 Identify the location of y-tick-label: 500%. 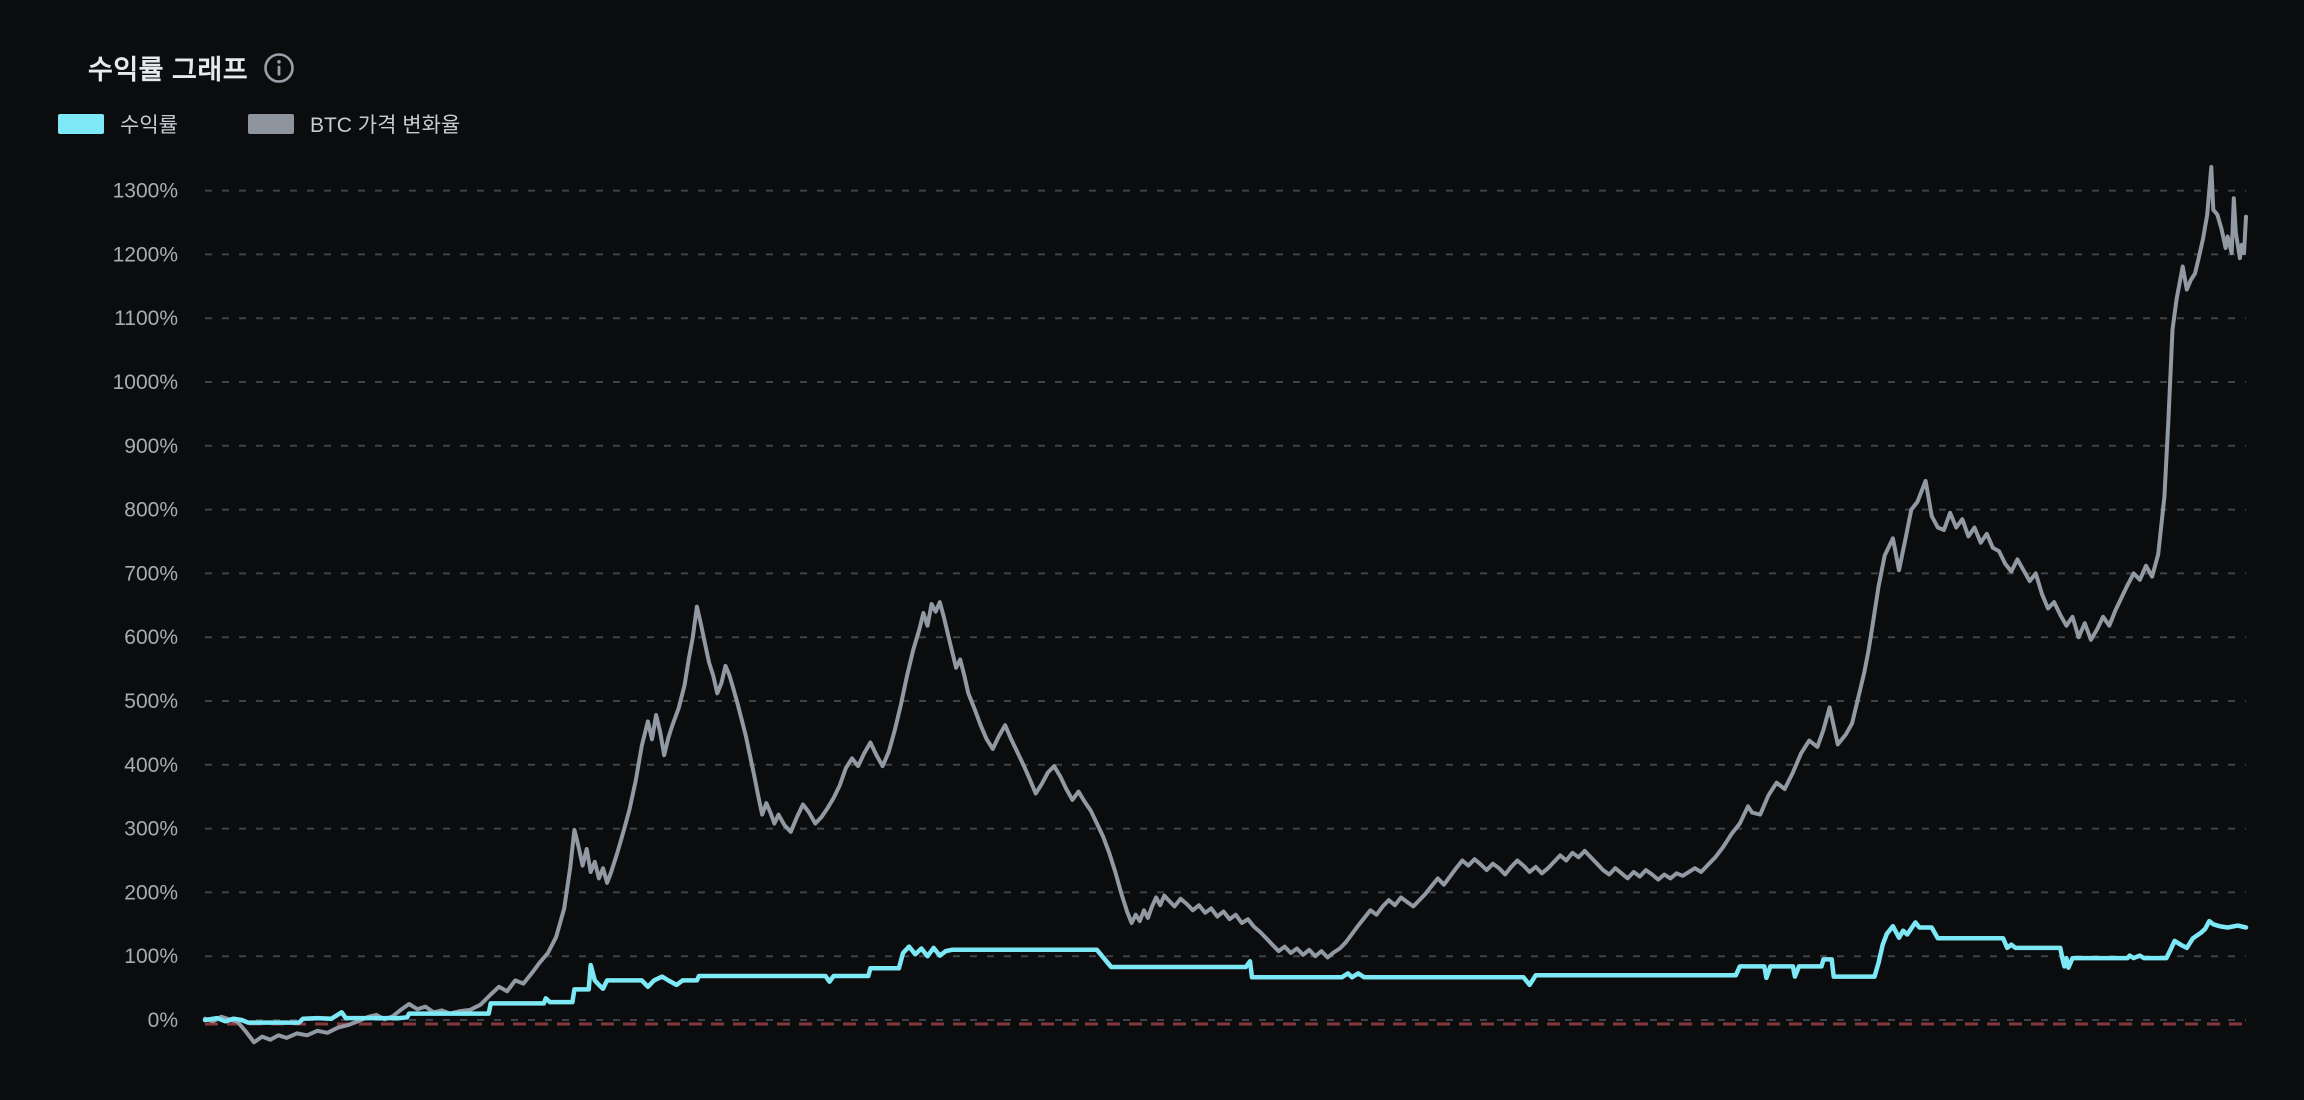
(151, 701).